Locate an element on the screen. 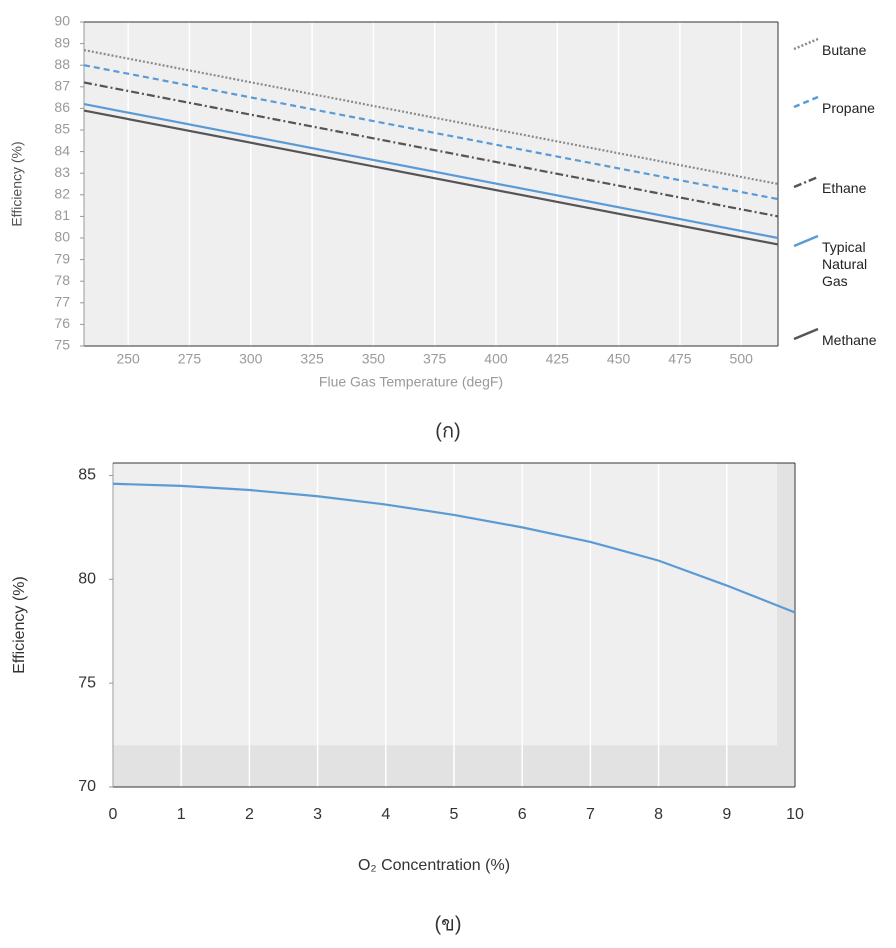  x-tick-label: 300 is located at coordinates (251, 359).